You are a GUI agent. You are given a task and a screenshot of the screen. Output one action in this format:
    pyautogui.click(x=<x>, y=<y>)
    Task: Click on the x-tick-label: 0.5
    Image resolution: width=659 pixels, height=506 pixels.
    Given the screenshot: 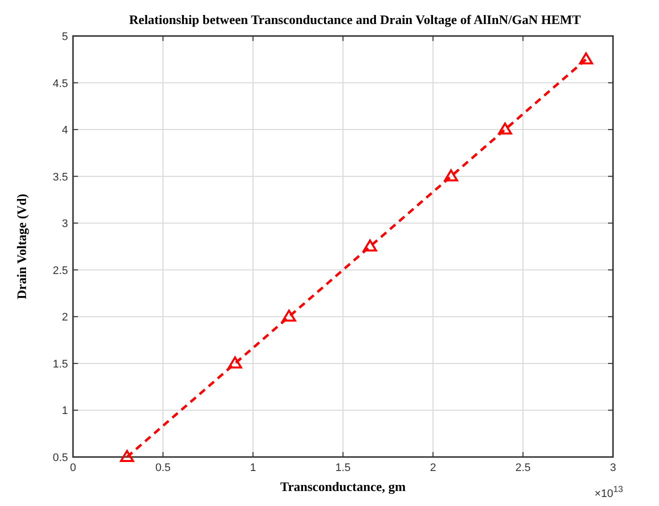 What is the action you would take?
    pyautogui.click(x=163, y=468)
    